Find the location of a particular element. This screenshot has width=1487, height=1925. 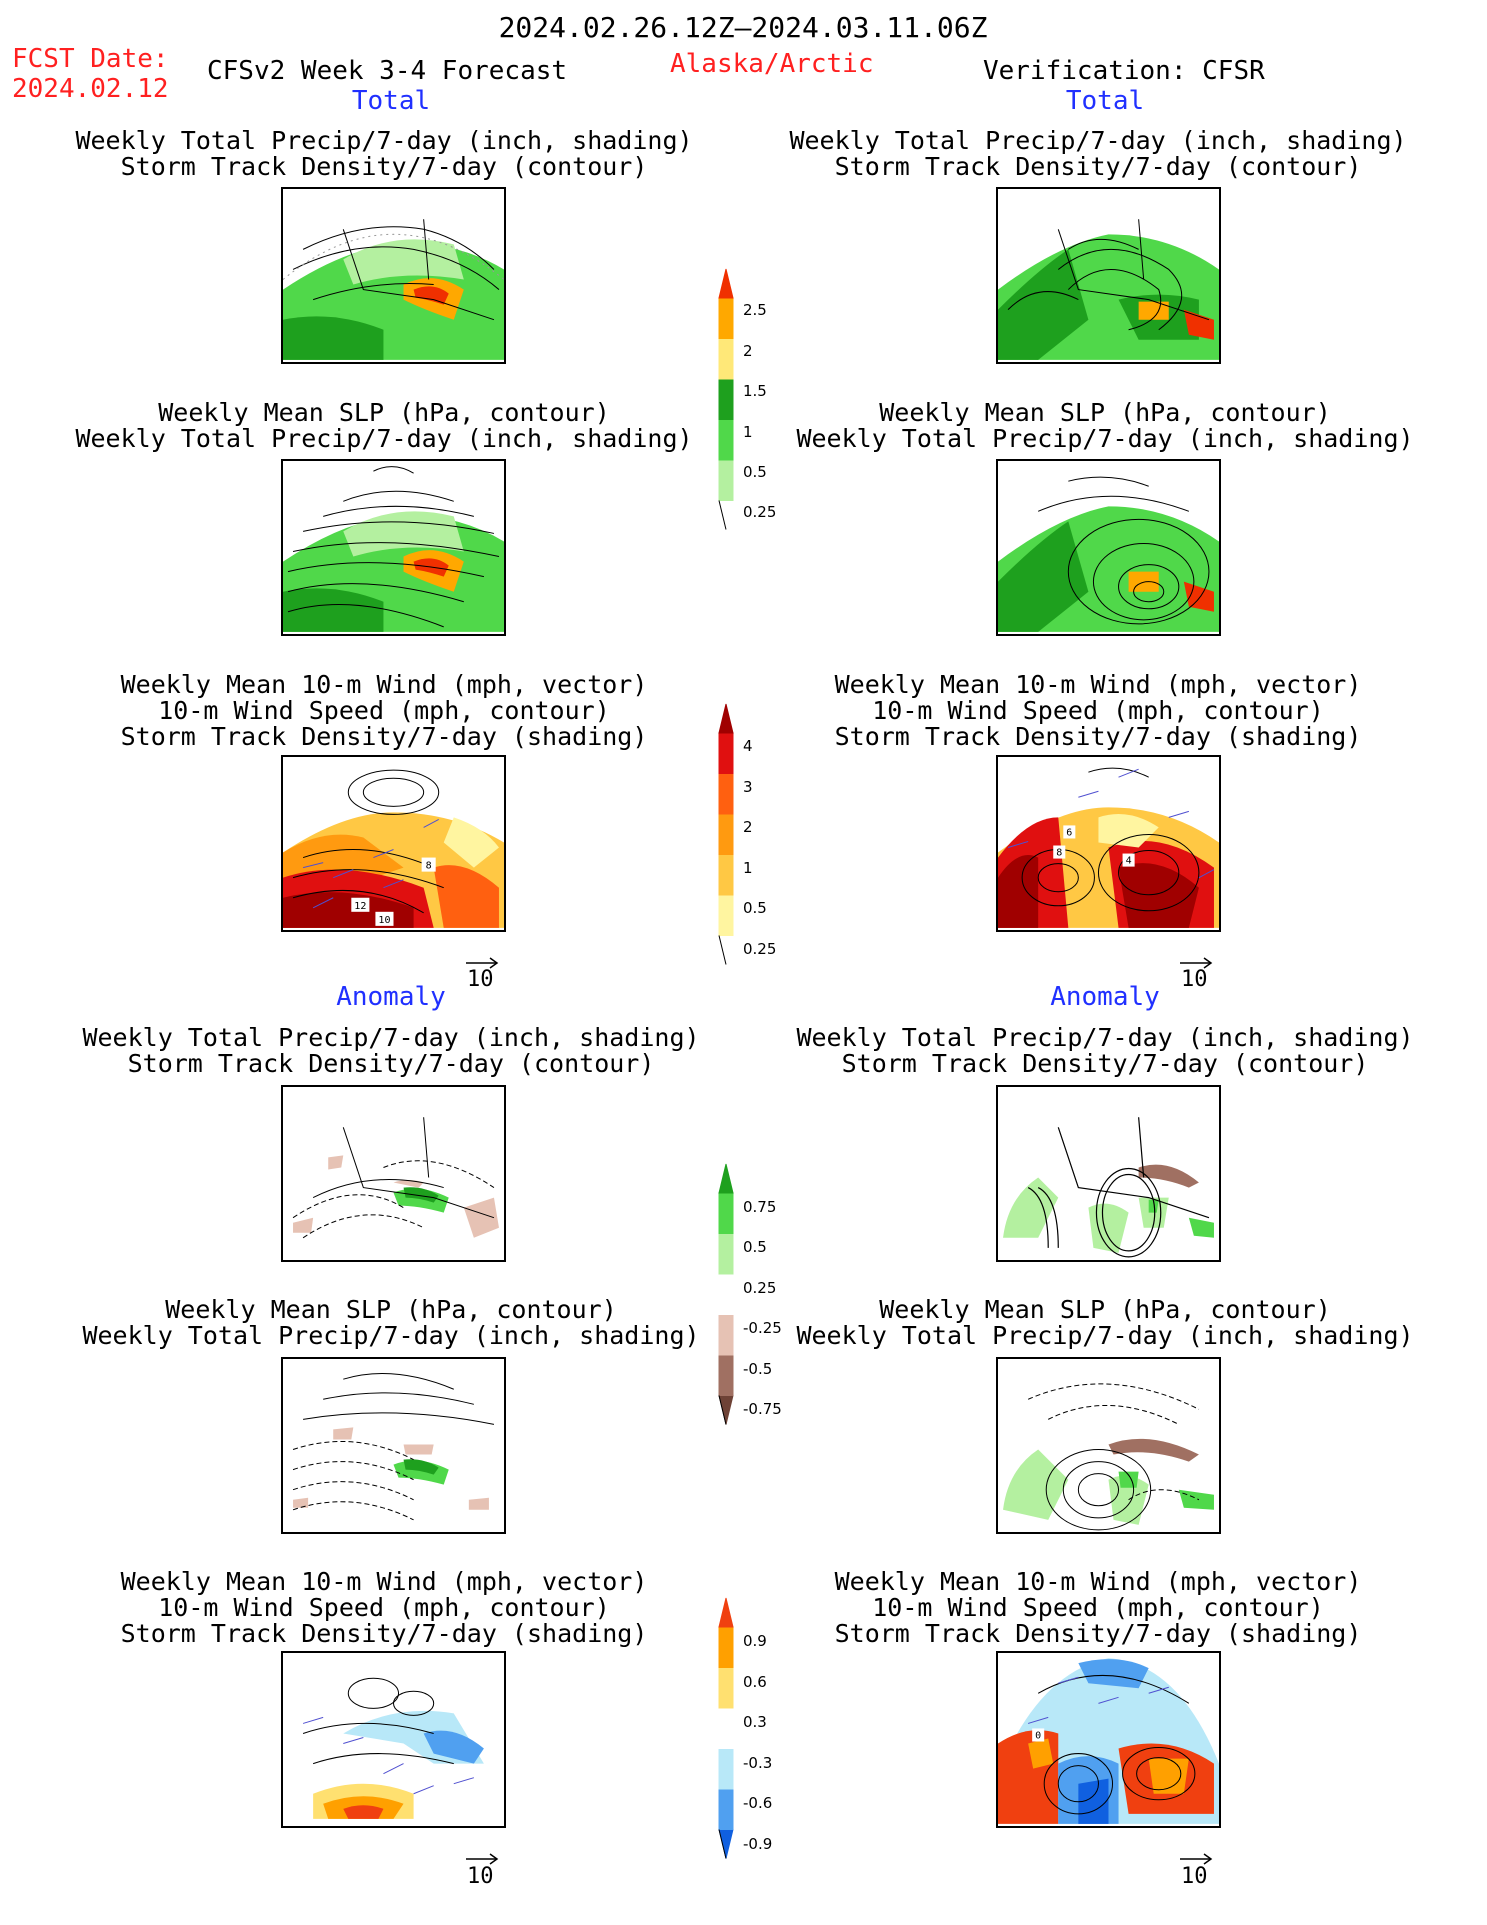

title-cfsr-precip-anom-2: Storm Track Density/7-day (contour) is located at coordinates (1105, 1063).